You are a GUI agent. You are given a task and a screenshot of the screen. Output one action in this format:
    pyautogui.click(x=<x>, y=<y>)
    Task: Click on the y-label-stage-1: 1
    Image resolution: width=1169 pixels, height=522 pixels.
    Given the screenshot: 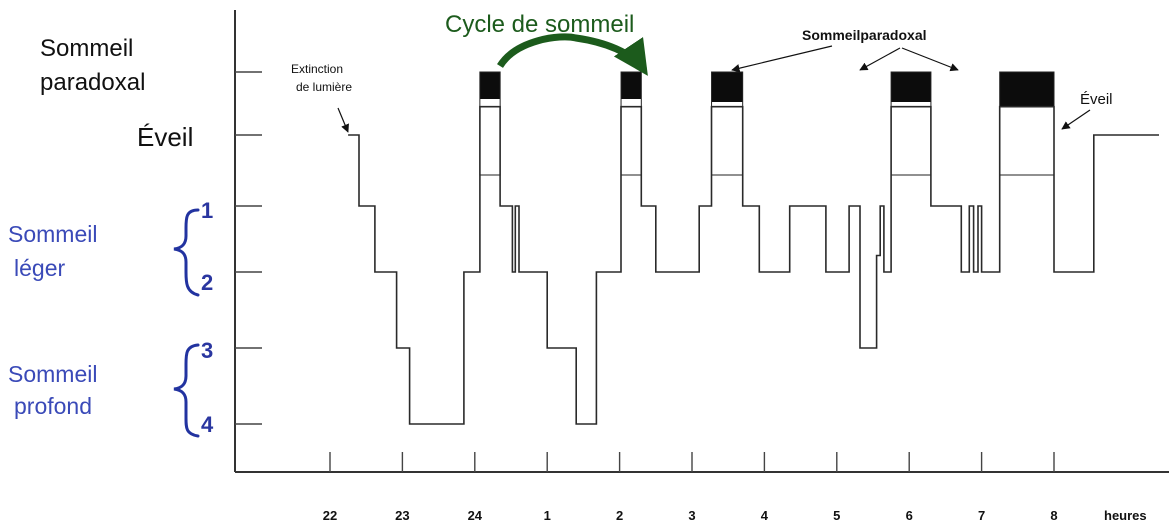 What is the action you would take?
    pyautogui.click(x=207, y=210)
    